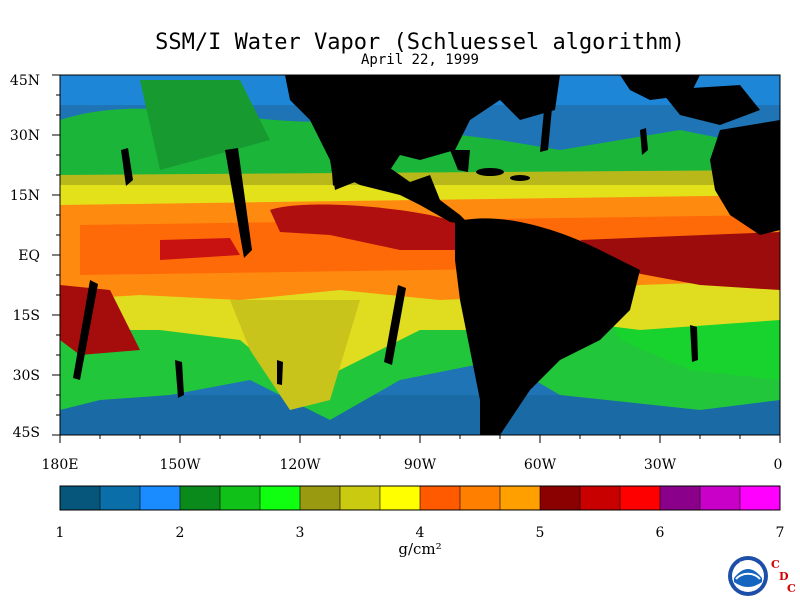  What do you see at coordinates (660, 533) in the screenshot?
I see `colorbar-tick-label: 6` at bounding box center [660, 533].